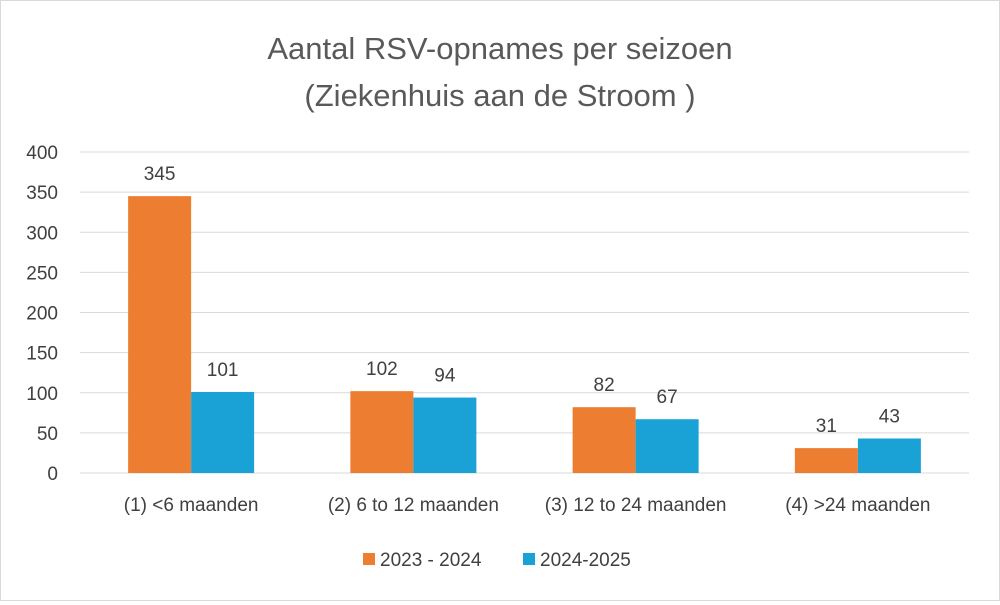  I want to click on chart-title-line-1: Aantal RSV-opnames per seizoen, so click(499, 48).